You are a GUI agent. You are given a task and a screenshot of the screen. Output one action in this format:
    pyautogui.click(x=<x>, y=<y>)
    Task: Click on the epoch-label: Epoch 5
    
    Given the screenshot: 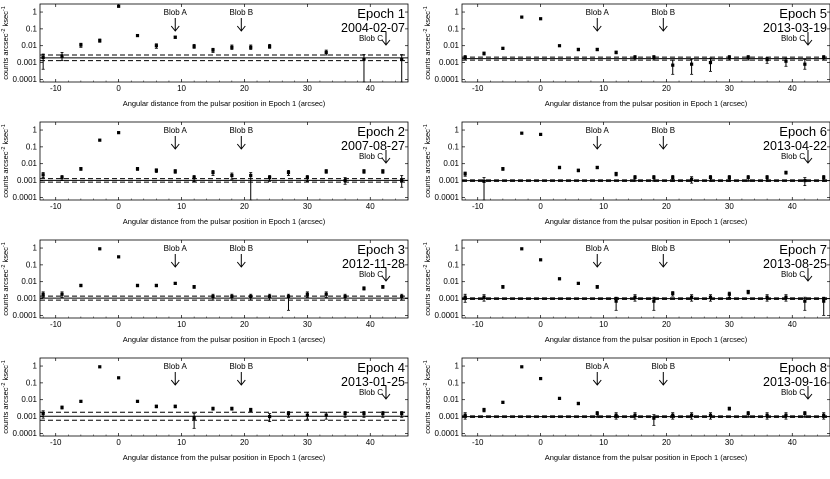 What is the action you would take?
    pyautogui.click(x=803, y=13)
    